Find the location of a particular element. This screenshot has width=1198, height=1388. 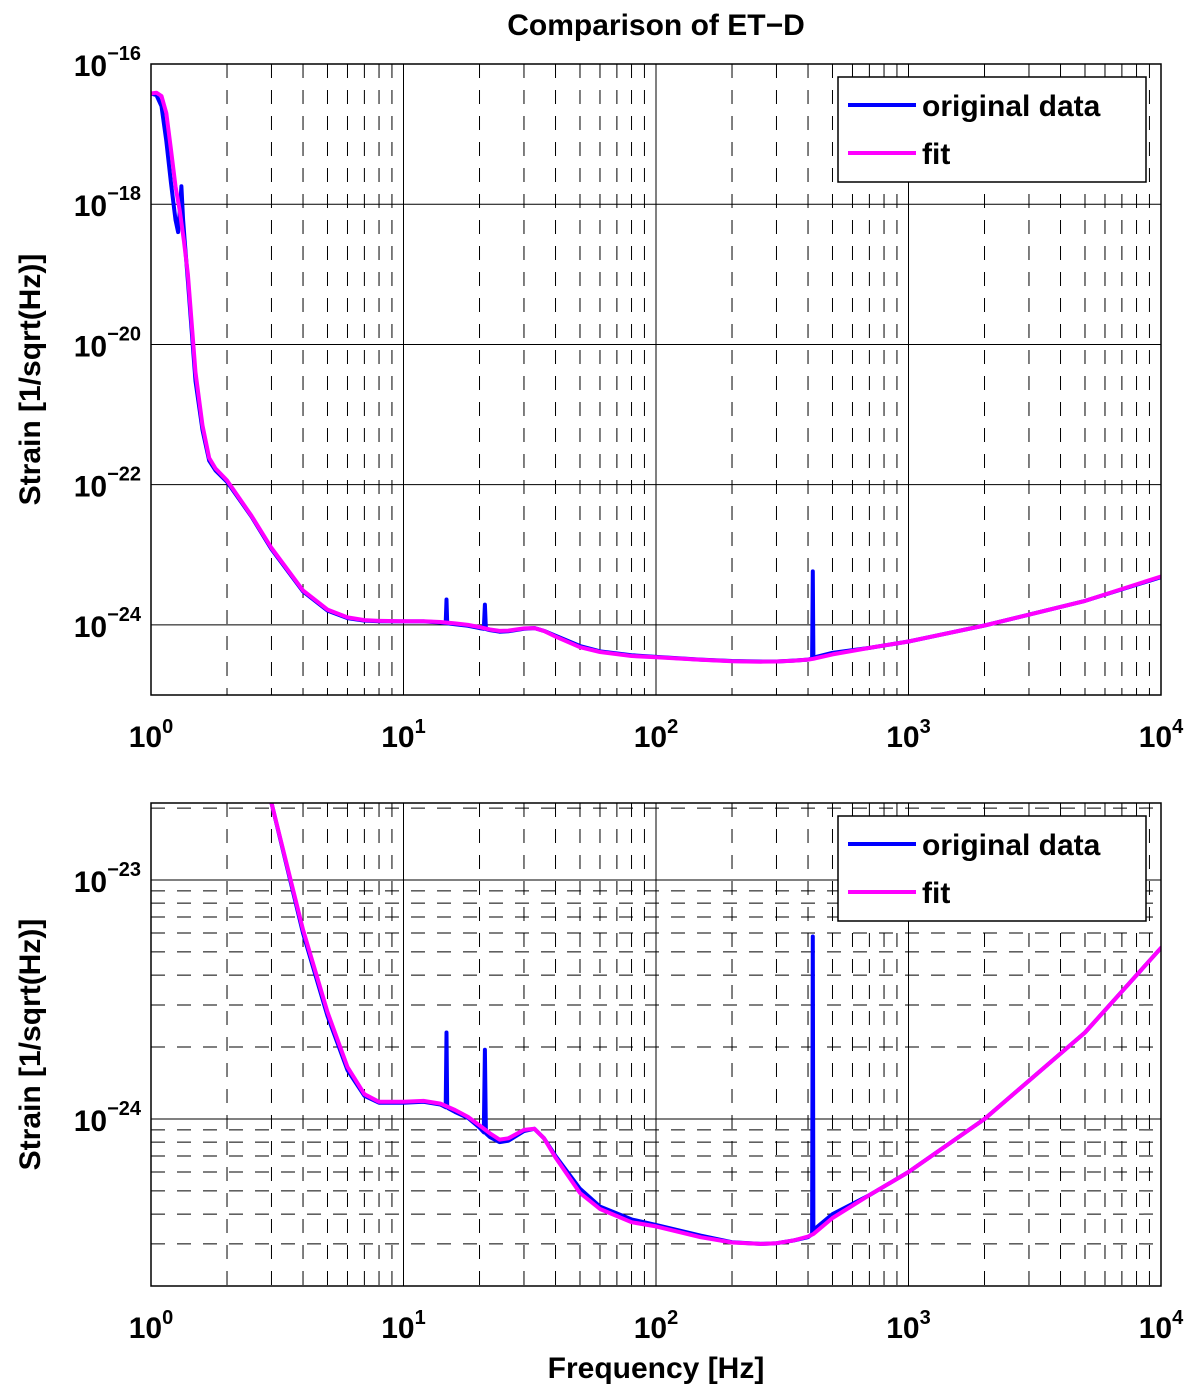

figure-title: Comparison of ET−D is located at coordinates (656, 25).